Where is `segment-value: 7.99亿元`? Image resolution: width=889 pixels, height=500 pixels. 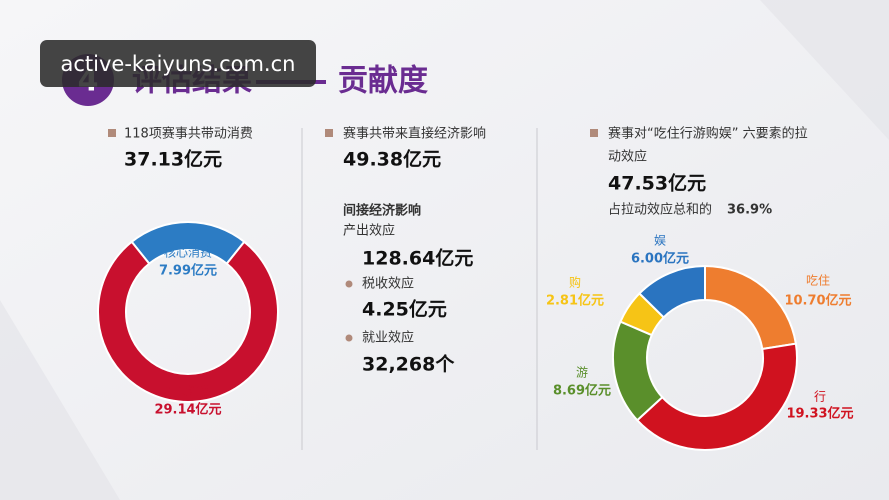 segment-value: 7.99亿元 is located at coordinates (188, 271).